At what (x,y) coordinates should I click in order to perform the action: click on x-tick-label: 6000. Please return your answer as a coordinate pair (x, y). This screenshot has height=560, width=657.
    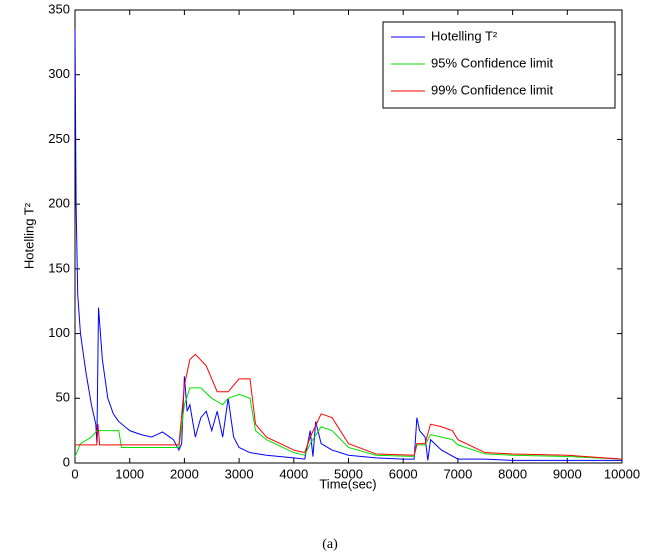
    Looking at the image, I should click on (403, 473).